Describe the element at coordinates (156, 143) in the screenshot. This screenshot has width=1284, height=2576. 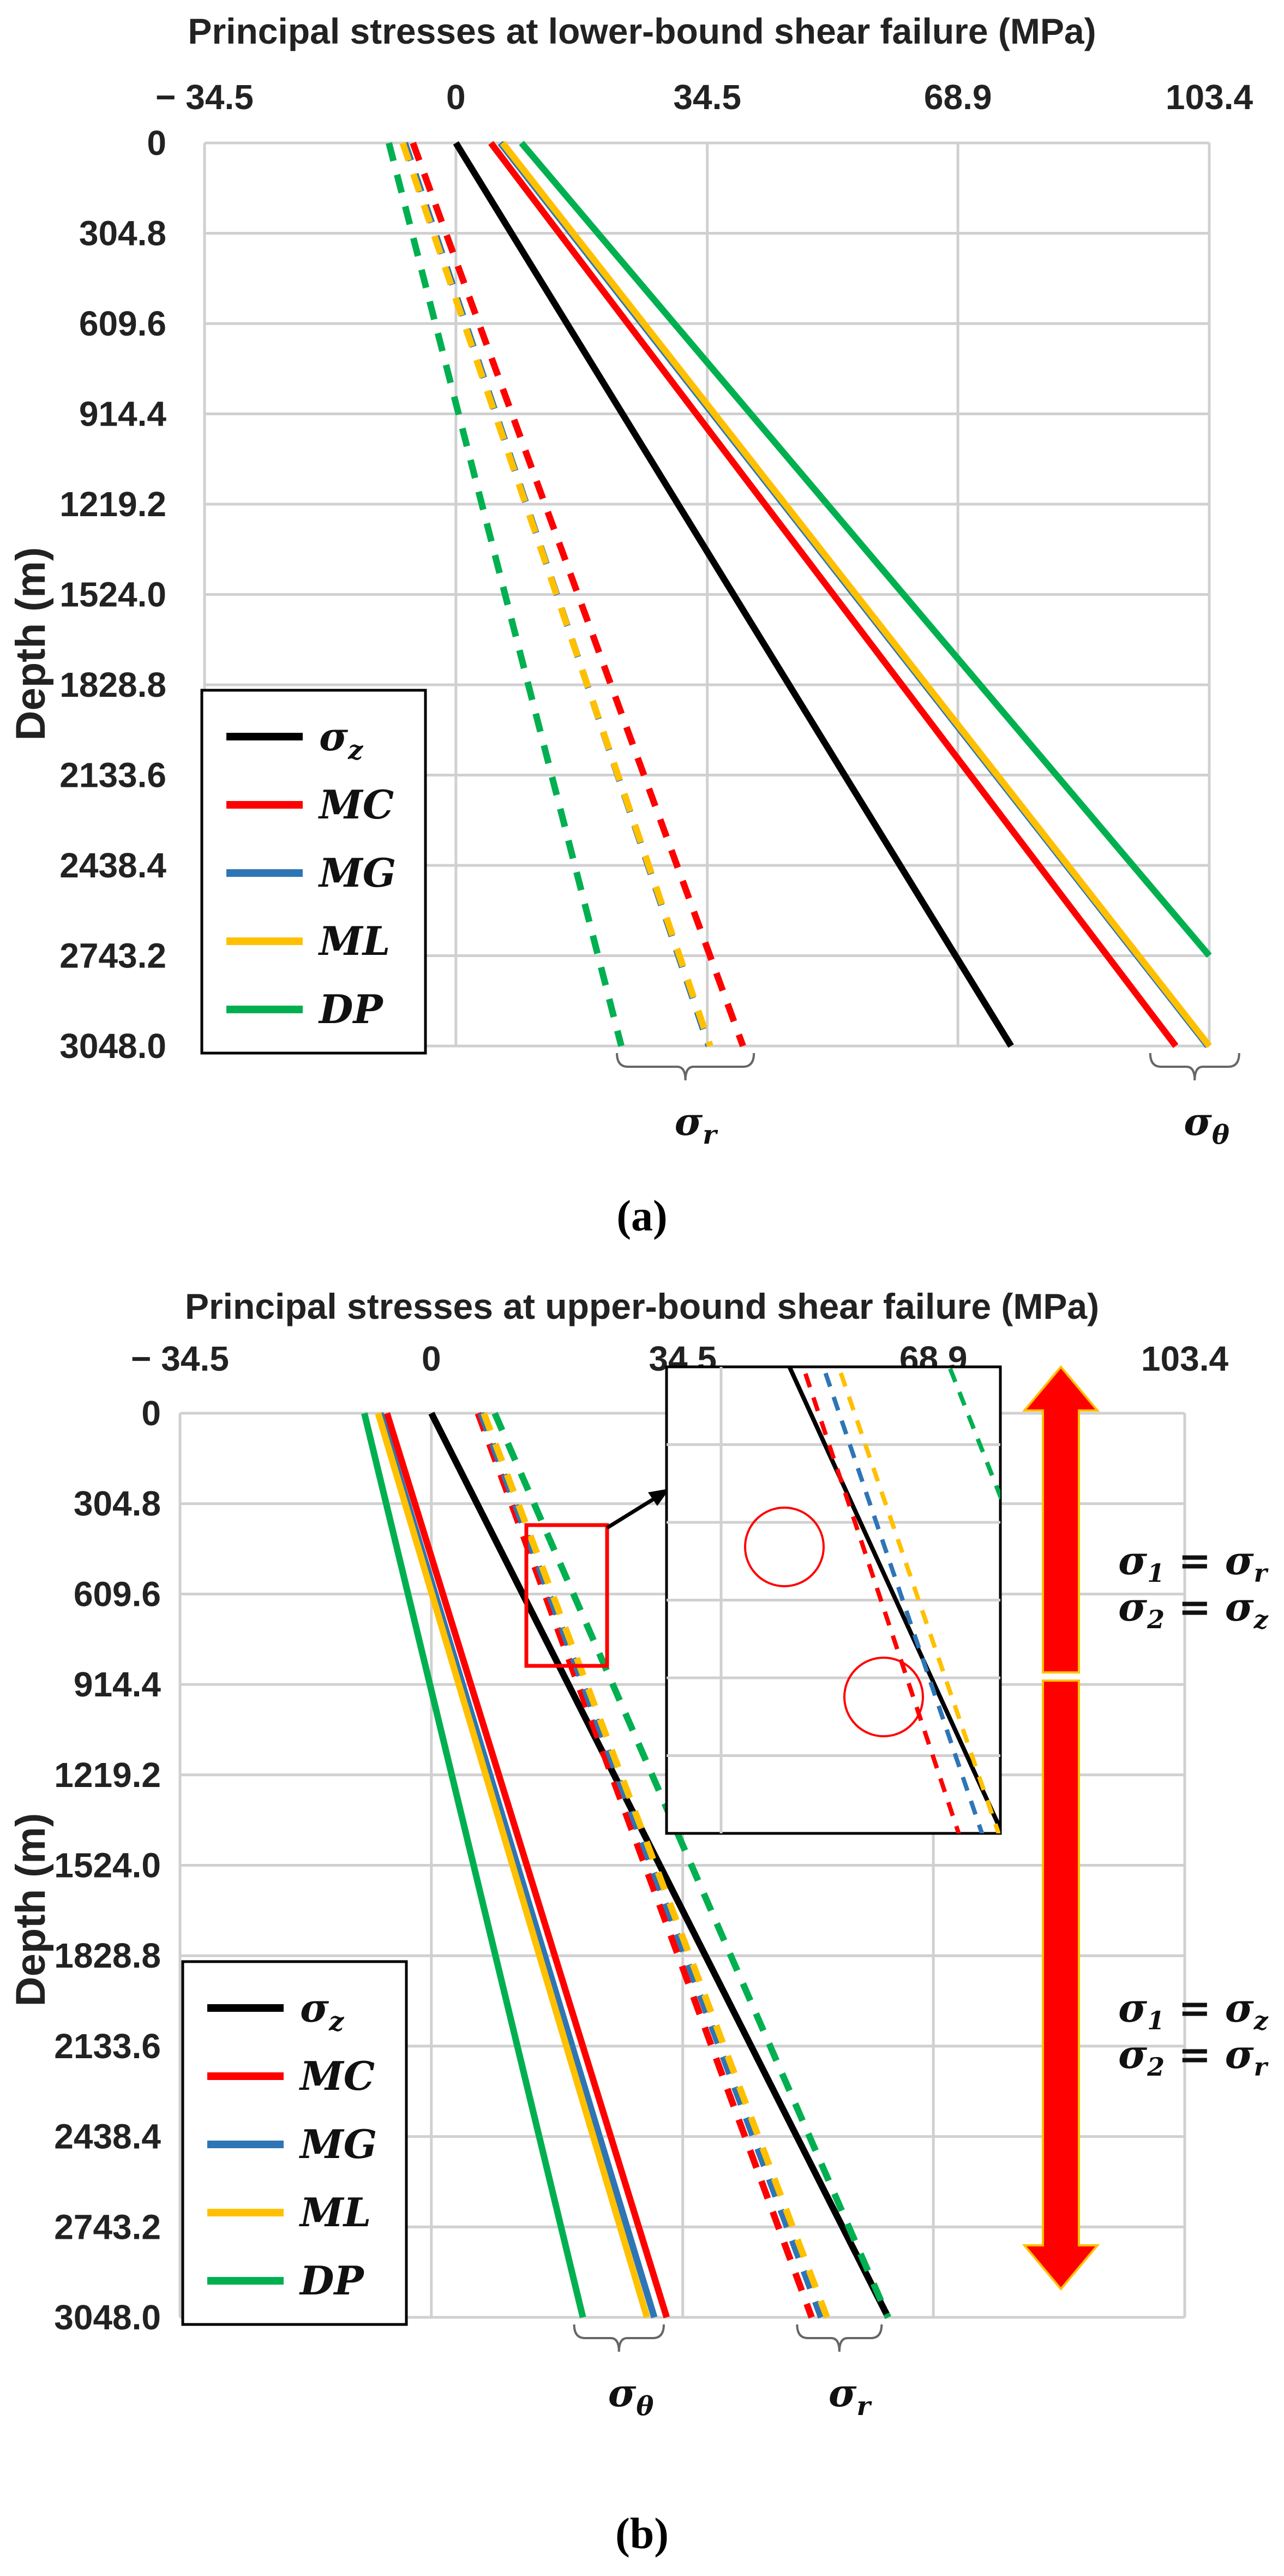
I see `chart-a-y-tick-label: 0` at that location.